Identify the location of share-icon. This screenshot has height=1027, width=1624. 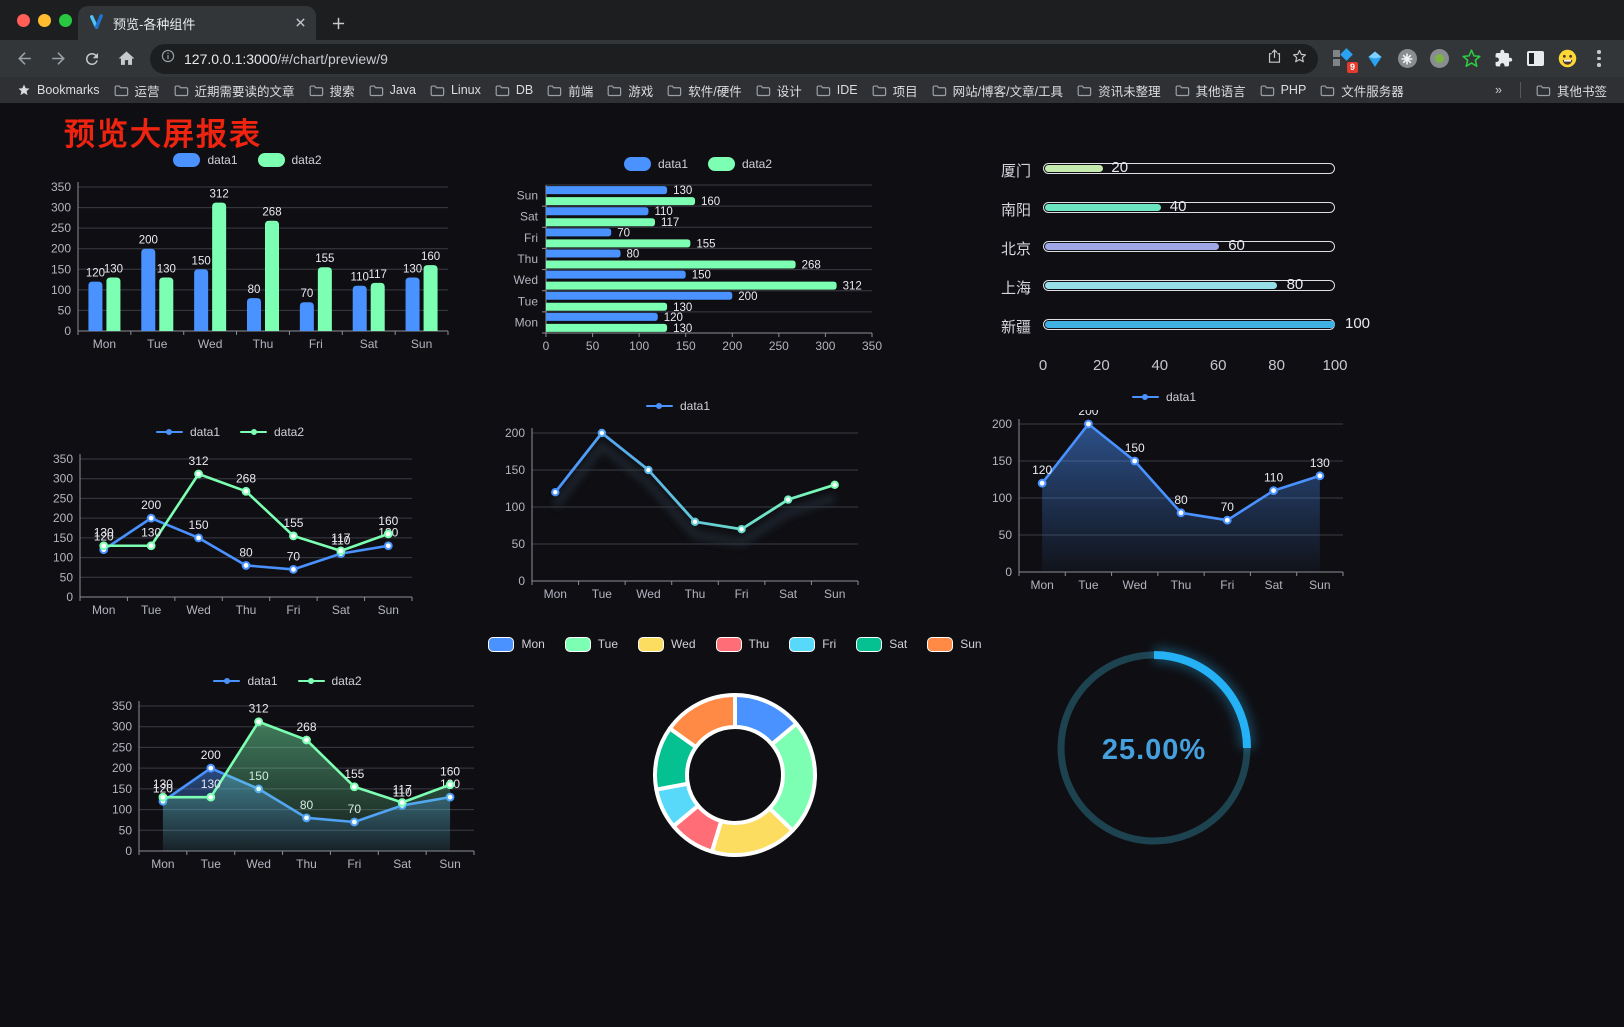
(1274, 59).